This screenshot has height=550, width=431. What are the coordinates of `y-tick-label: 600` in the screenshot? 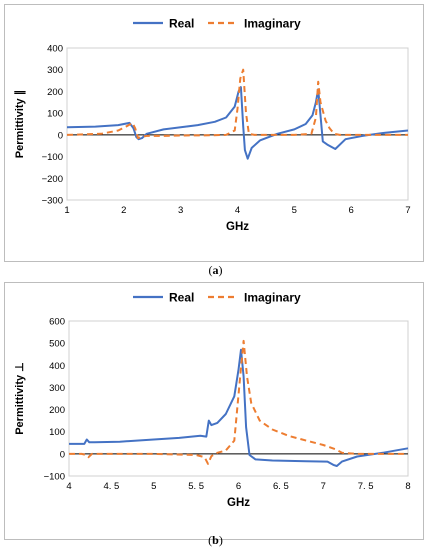 It's located at (57, 322).